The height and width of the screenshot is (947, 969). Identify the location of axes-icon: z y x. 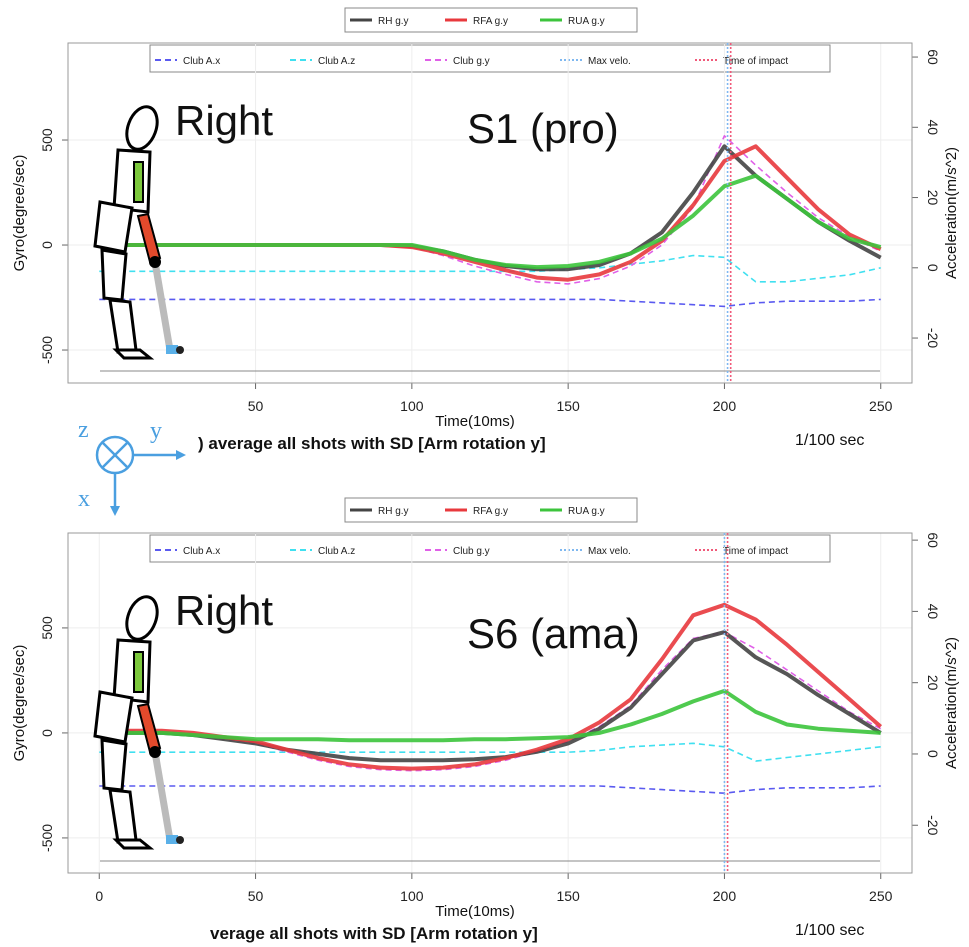
(132, 466).